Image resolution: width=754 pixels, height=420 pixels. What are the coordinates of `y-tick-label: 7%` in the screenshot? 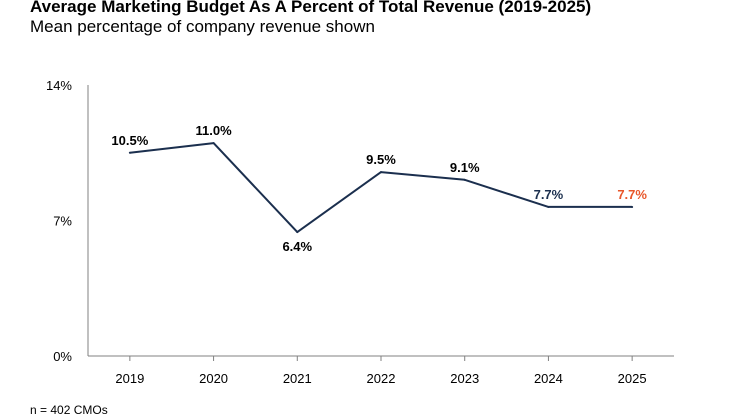 It's located at (62, 221).